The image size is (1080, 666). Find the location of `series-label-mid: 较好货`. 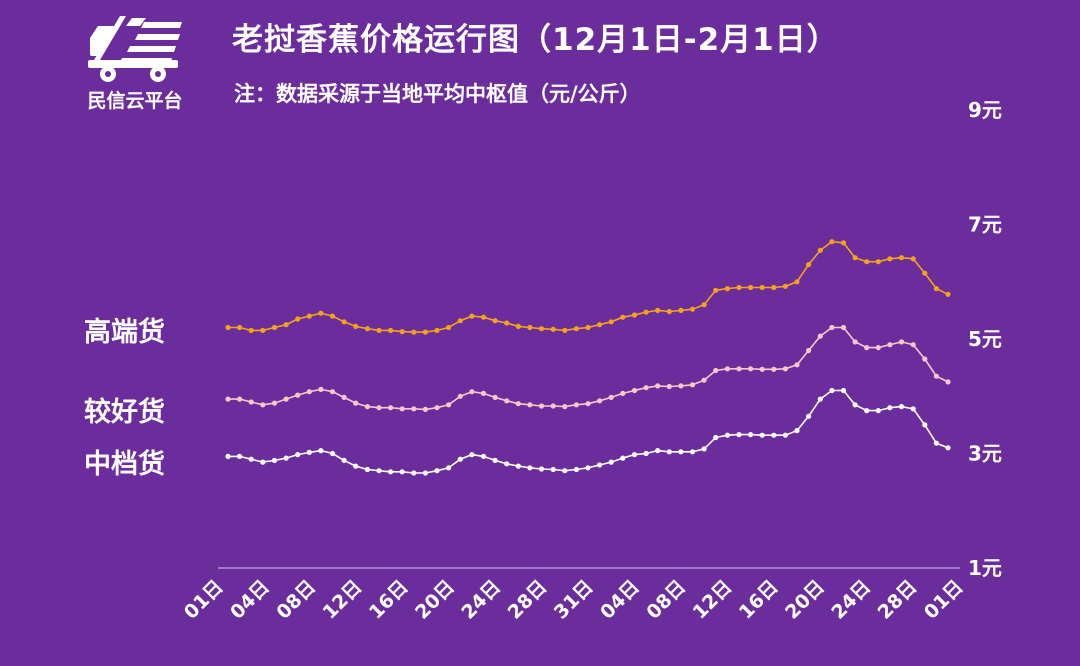

series-label-mid: 较好货 is located at coordinates (124, 412).